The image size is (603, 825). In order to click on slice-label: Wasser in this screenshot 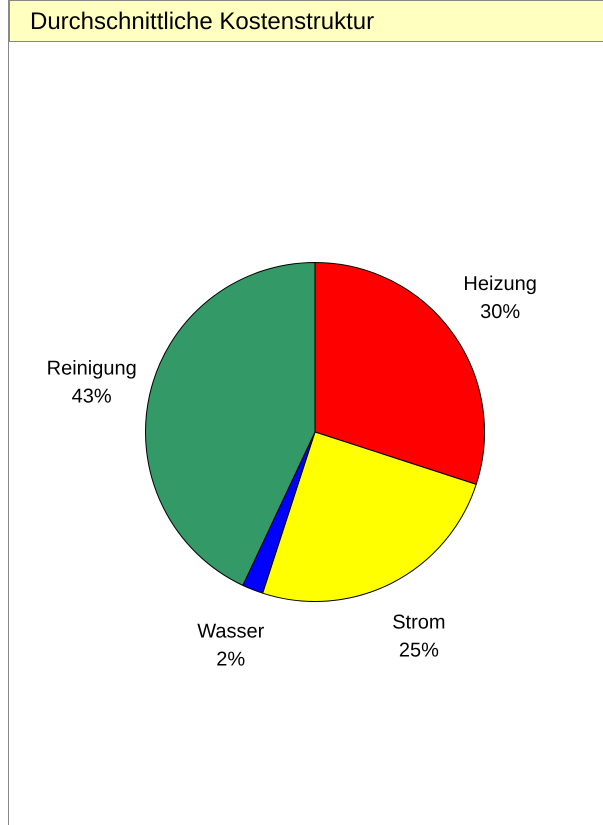, I will do `click(231, 631)`.